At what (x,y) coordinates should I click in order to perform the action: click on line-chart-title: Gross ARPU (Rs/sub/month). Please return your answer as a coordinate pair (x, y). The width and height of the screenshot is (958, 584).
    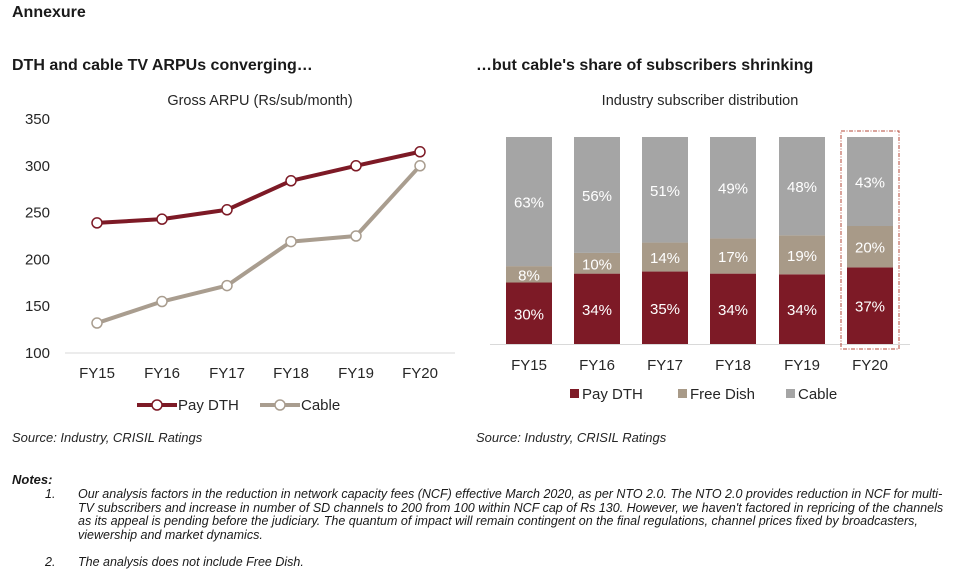
    Looking at the image, I should click on (260, 101).